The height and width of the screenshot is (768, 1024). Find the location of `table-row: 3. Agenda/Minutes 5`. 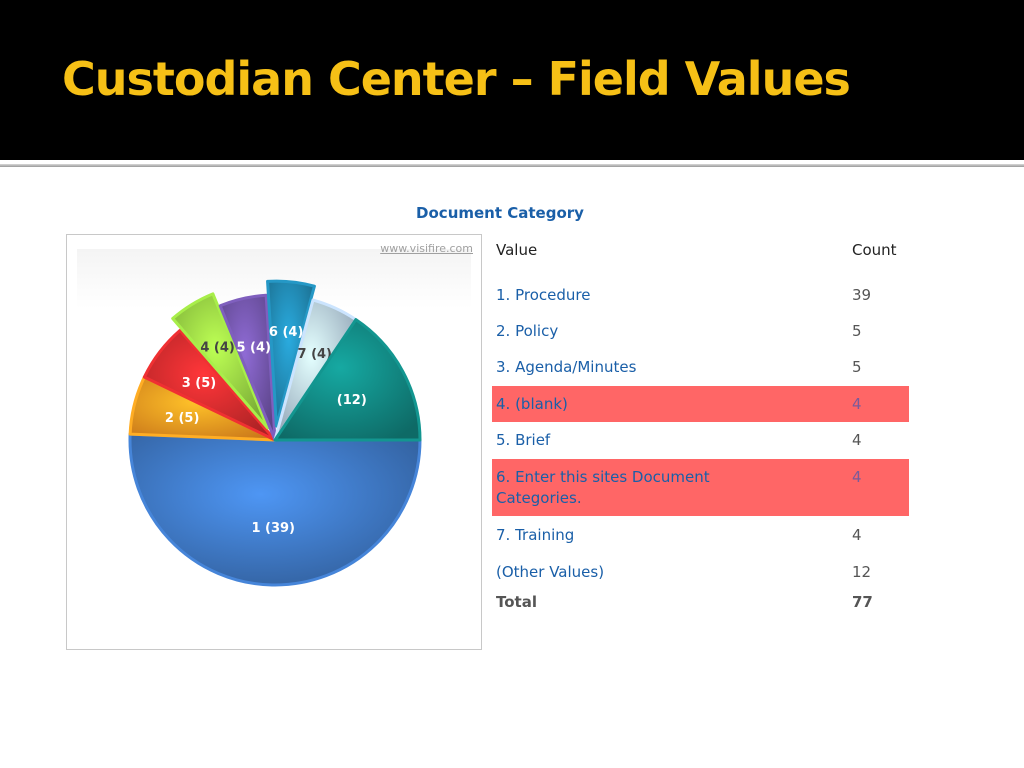

table-row: 3. Agenda/Minutes 5 is located at coordinates (700, 369).